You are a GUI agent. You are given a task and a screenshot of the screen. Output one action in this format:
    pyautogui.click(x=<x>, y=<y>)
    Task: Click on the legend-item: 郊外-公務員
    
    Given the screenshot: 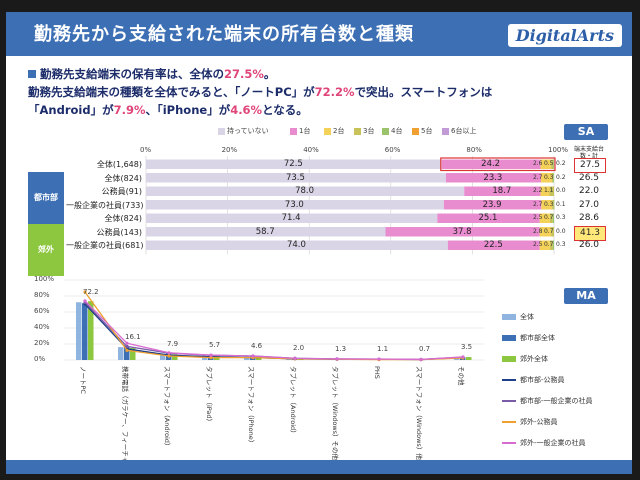 What is the action you would take?
    pyautogui.click(x=530, y=422)
    